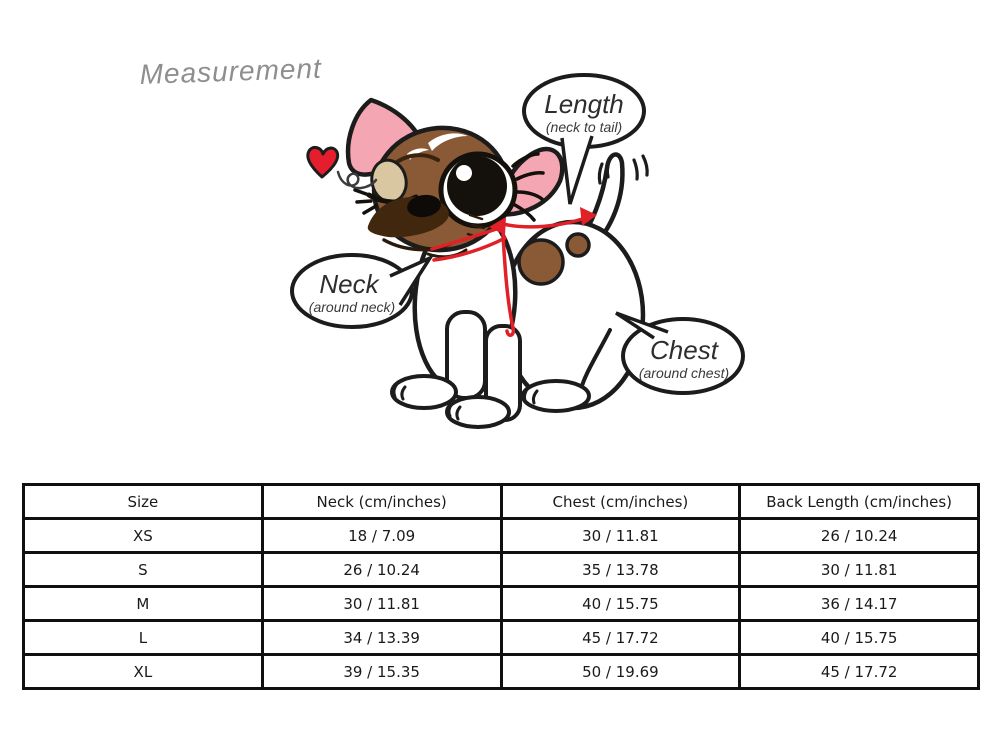  Describe the element at coordinates (381, 569) in the screenshot. I see `neck-cell: 26 / 10.24` at that location.